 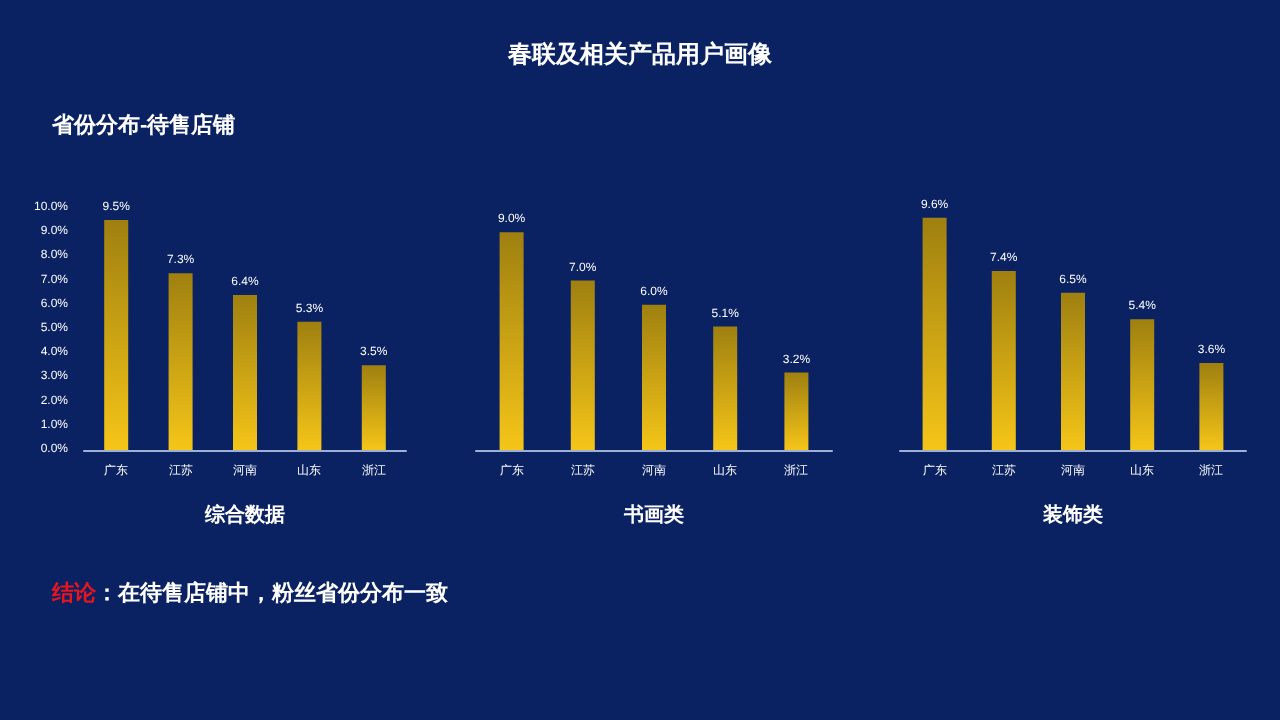 I want to click on x-axis-title: 书画类, so click(x=653, y=515).